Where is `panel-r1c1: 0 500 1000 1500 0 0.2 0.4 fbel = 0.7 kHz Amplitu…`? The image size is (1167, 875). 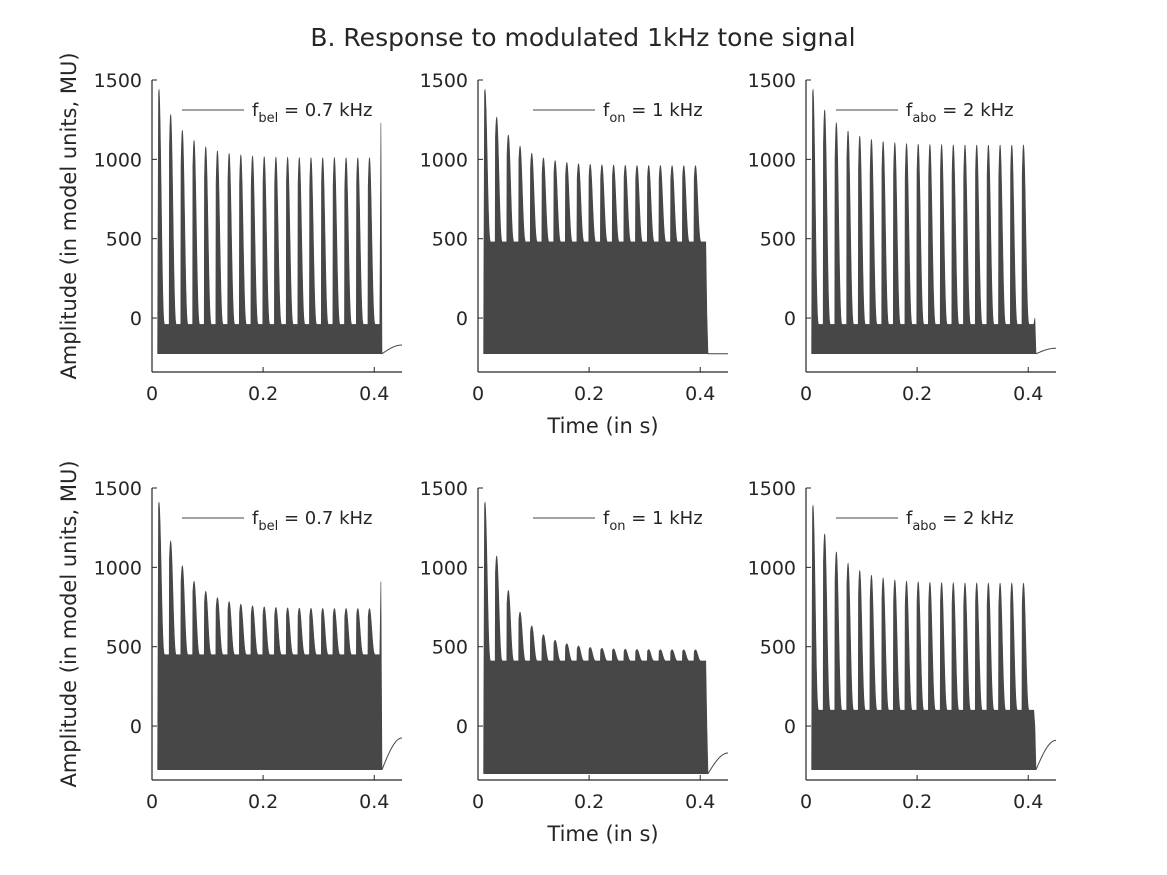
panel-r1c1: 0 500 1000 1500 0 0.2 0.4 fbel = 0.7 kHz Amplitu… is located at coordinates (230, 228).